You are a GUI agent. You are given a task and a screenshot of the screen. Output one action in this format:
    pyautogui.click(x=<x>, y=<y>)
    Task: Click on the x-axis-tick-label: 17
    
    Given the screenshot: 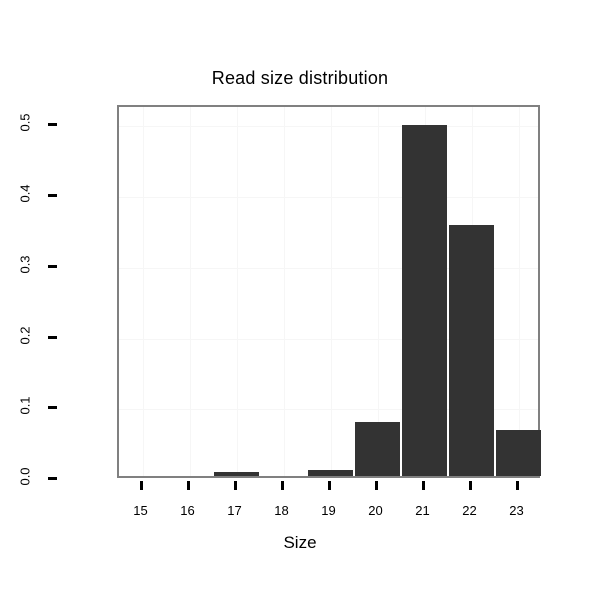 What is the action you would take?
    pyautogui.click(x=234, y=510)
    